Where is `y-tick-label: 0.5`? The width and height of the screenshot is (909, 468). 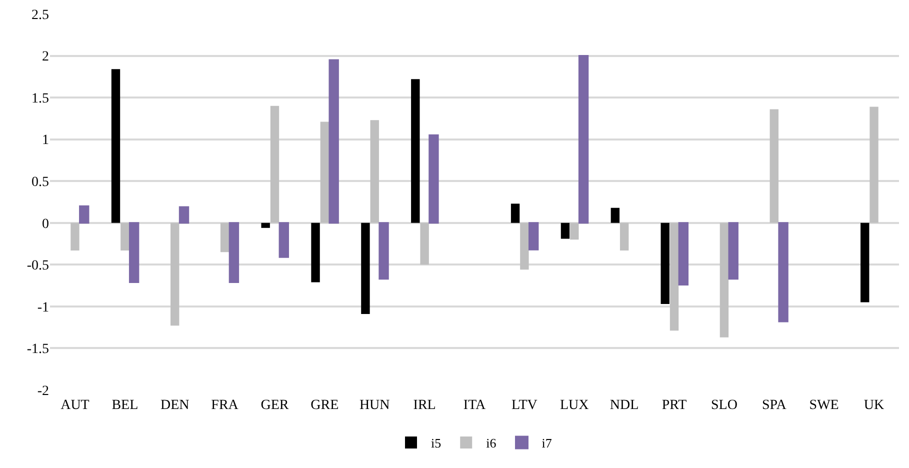
y-tick-label: 0.5 is located at coordinates (40, 182).